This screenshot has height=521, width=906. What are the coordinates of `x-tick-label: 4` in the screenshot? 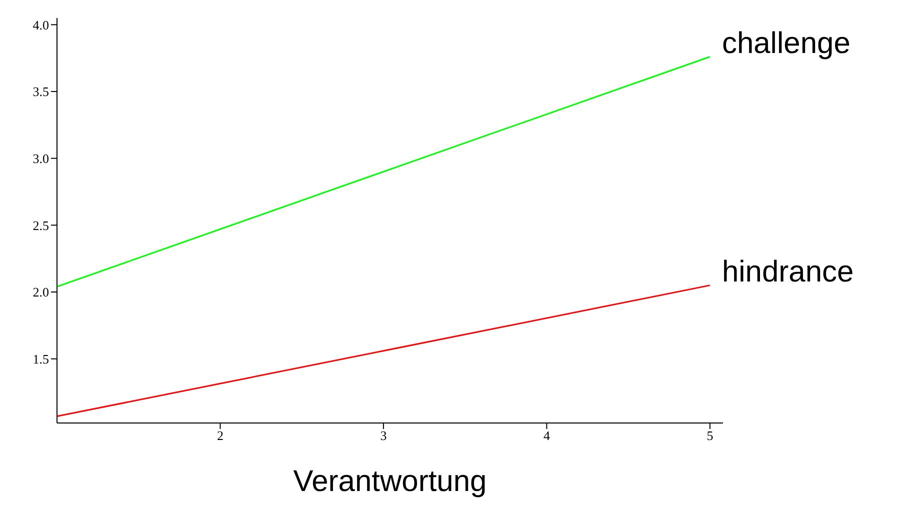 It's located at (546, 436).